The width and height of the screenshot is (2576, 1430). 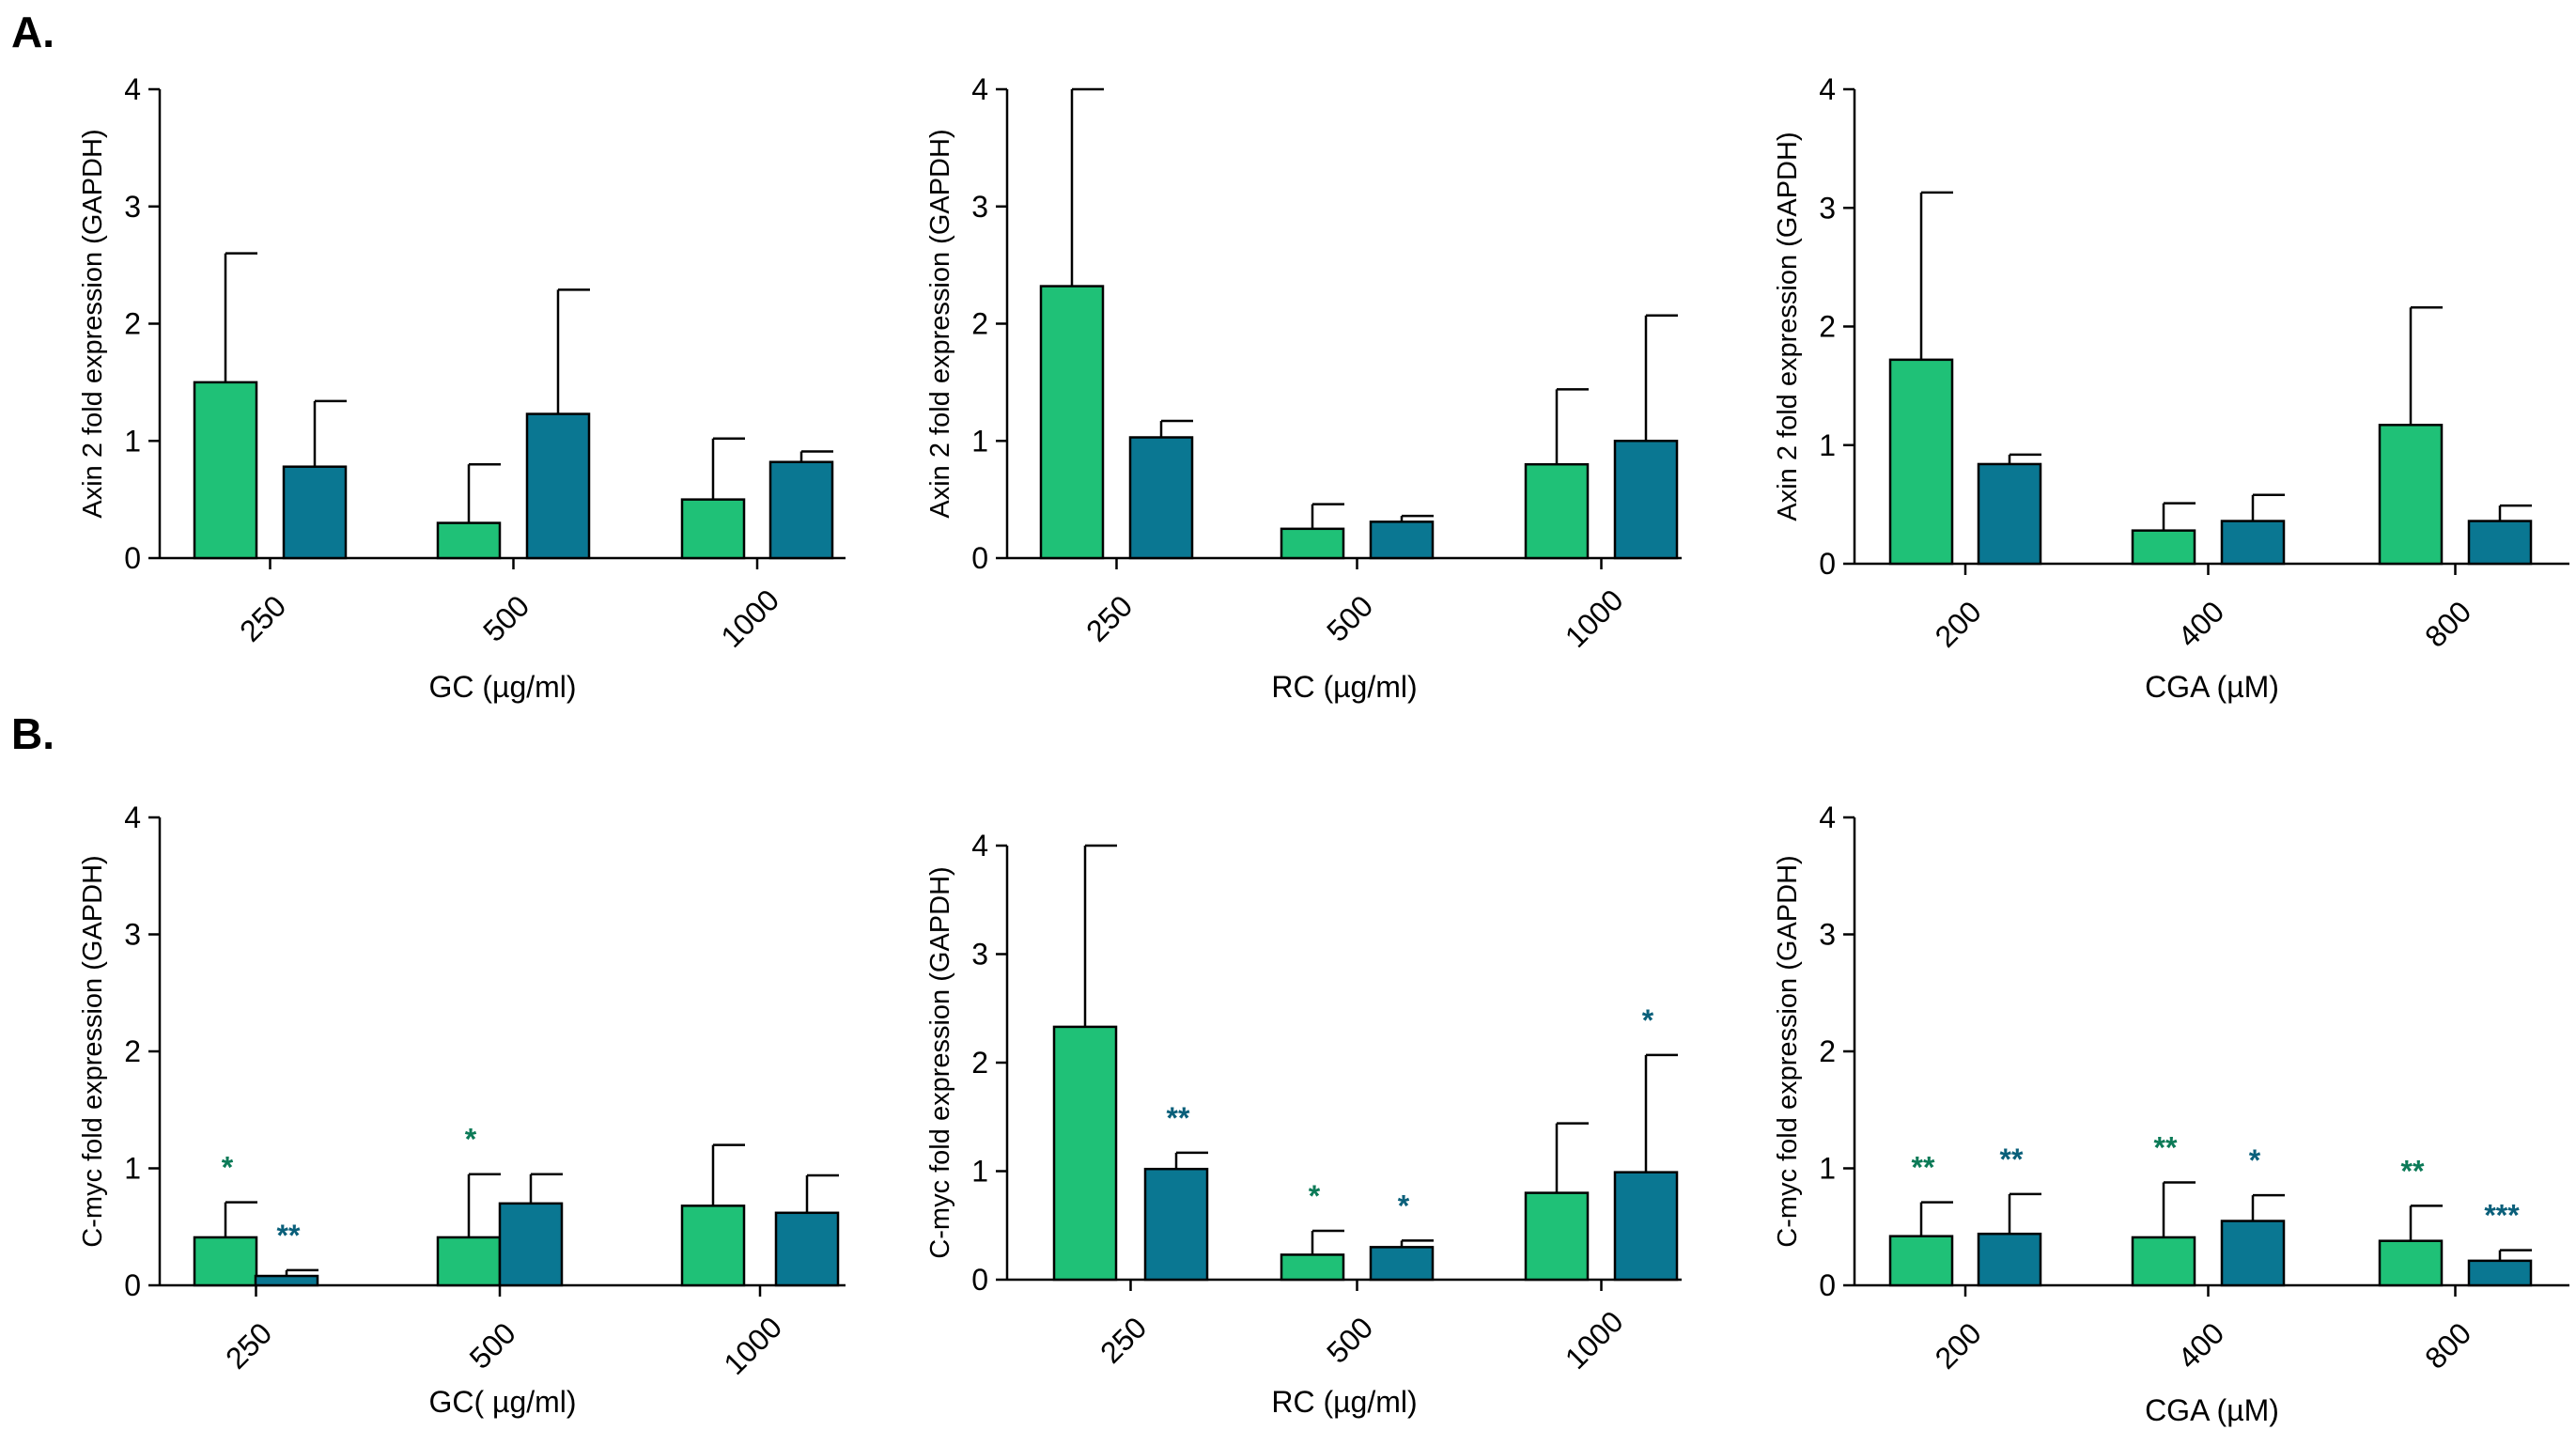 What do you see at coordinates (502, 1402) in the screenshot?
I see `x-axis-label: GC( µg/ml)` at bounding box center [502, 1402].